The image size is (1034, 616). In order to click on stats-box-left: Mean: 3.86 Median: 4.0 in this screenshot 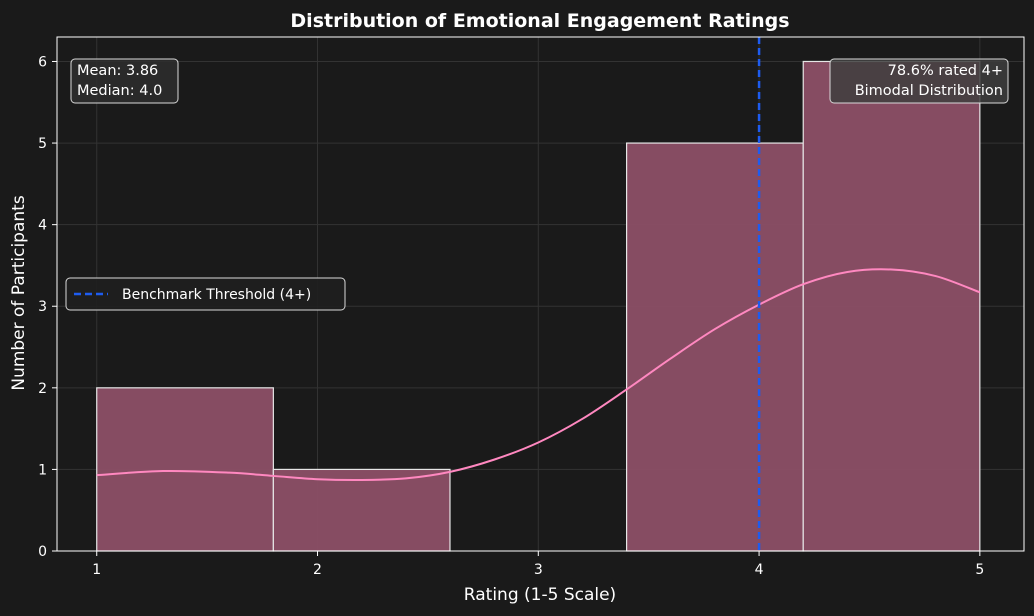, I will do `click(124, 81)`.